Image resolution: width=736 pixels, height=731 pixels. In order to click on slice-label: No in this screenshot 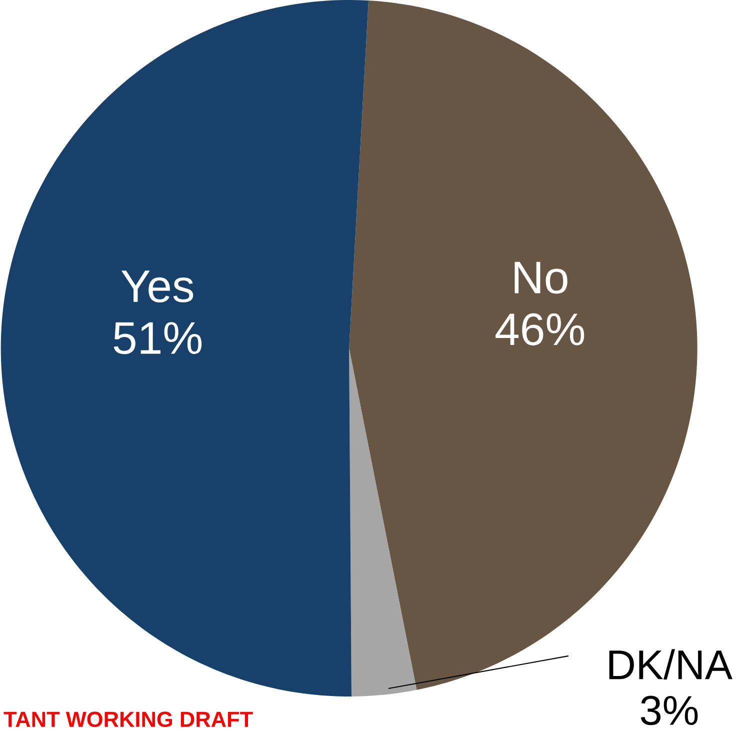, I will do `click(541, 278)`.